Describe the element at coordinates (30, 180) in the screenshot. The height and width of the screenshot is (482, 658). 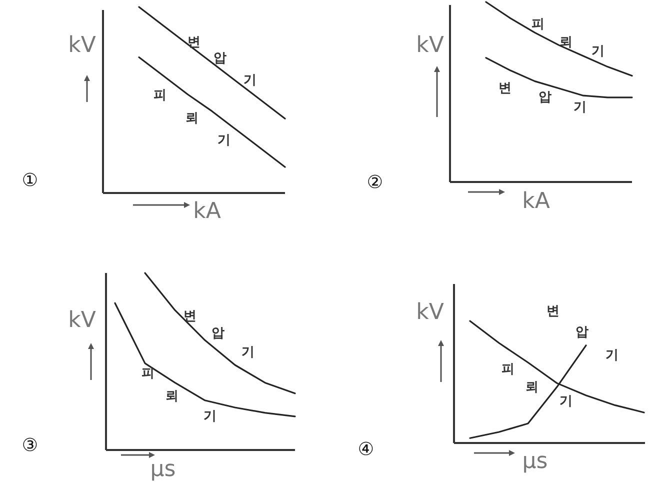
I see `text: ①` at that location.